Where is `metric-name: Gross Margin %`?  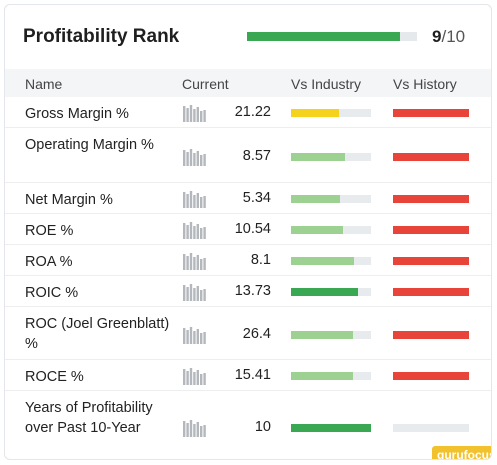 metric-name: Gross Margin % is located at coordinates (77, 114).